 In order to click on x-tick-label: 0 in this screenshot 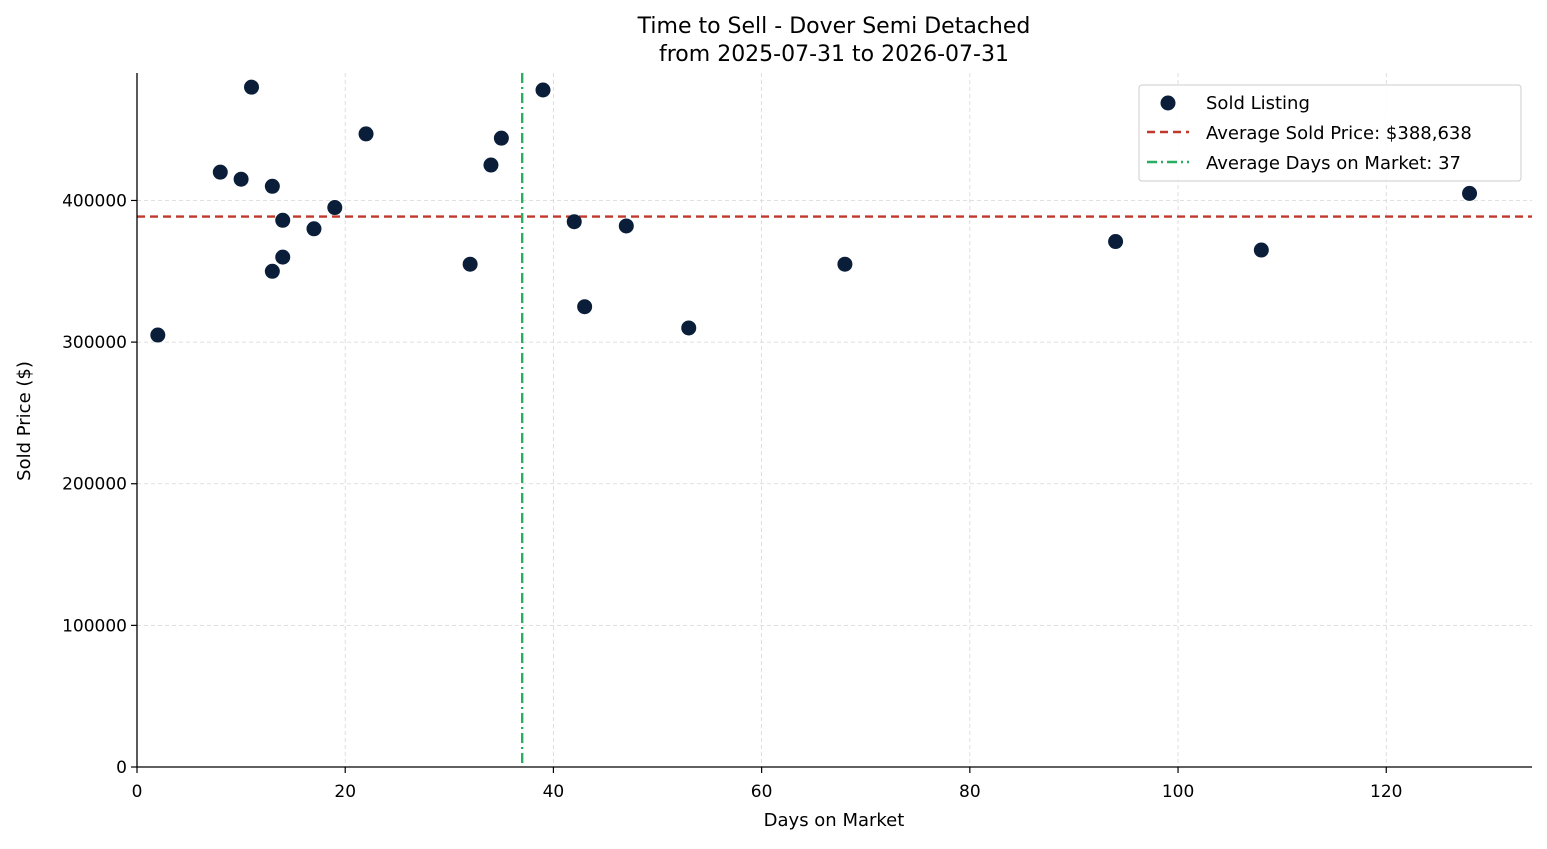, I will do `click(137, 792)`.